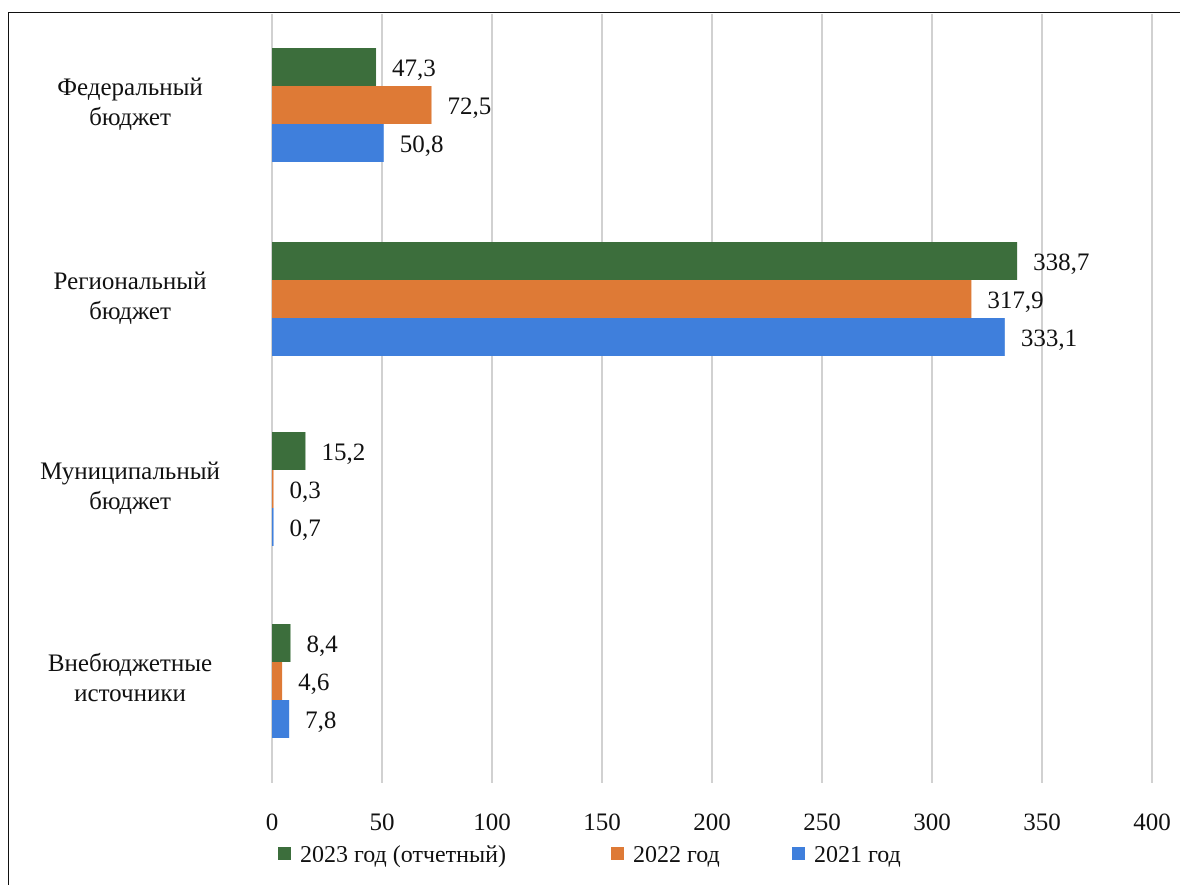 The width and height of the screenshot is (1180, 885). I want to click on category-label: Внебюджетные источники, so click(130, 678).